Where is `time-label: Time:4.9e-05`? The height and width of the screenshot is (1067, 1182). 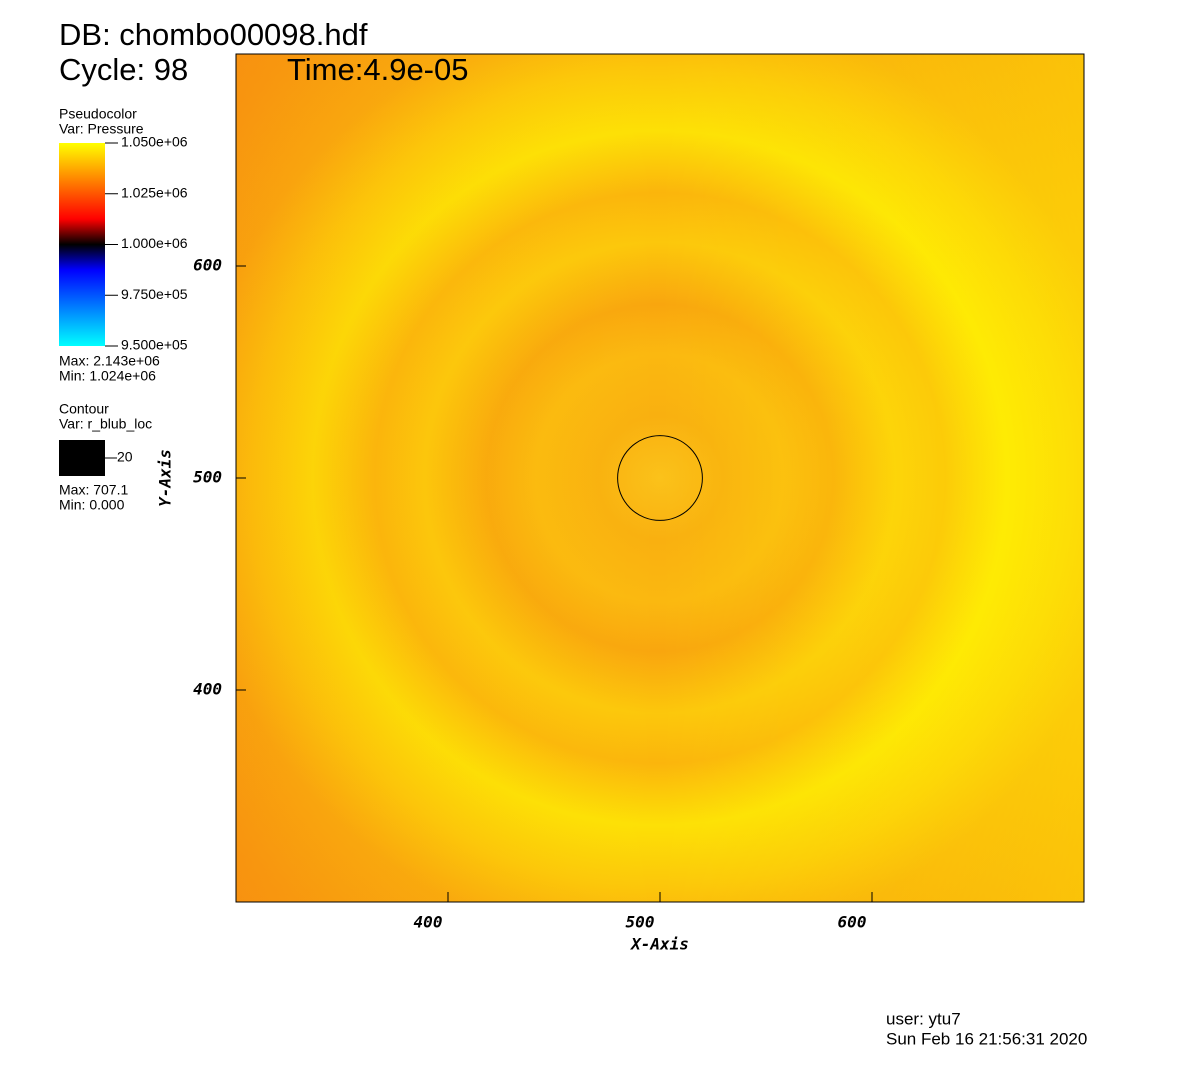 time-label: Time:4.9e-05 is located at coordinates (378, 69).